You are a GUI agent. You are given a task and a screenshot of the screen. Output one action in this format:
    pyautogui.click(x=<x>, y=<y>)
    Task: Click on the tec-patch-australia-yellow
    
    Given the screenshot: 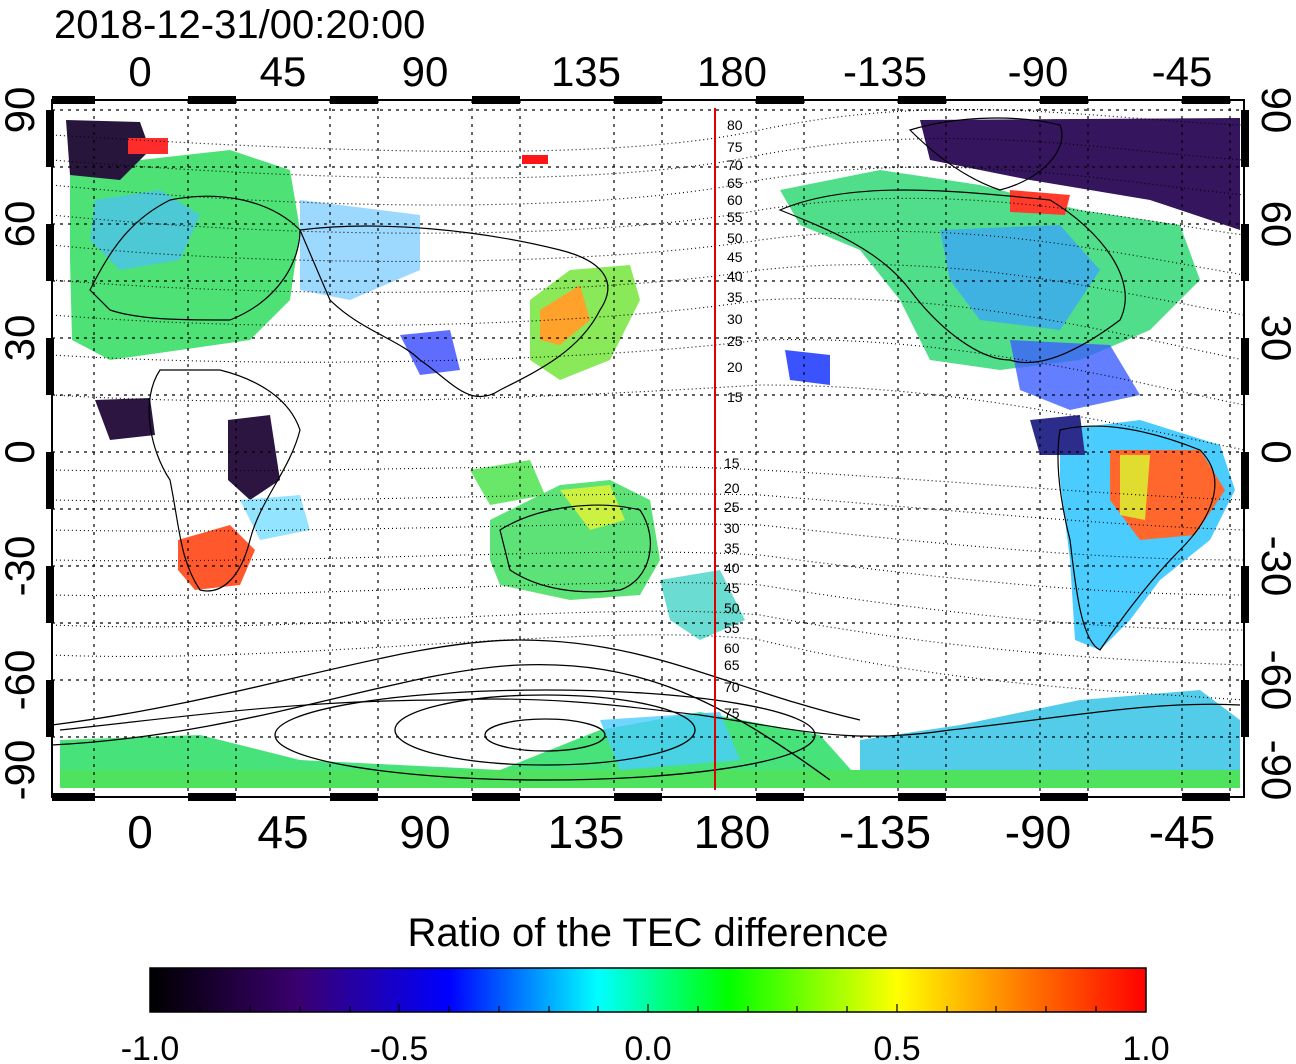 What is the action you would take?
    pyautogui.click(x=592, y=507)
    